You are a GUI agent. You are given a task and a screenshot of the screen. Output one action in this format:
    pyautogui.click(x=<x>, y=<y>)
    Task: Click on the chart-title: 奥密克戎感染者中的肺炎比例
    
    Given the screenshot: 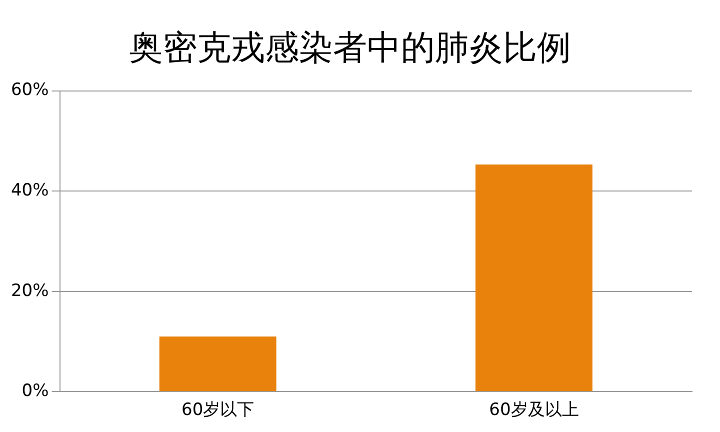 What is the action you would take?
    pyautogui.click(x=350, y=48)
    